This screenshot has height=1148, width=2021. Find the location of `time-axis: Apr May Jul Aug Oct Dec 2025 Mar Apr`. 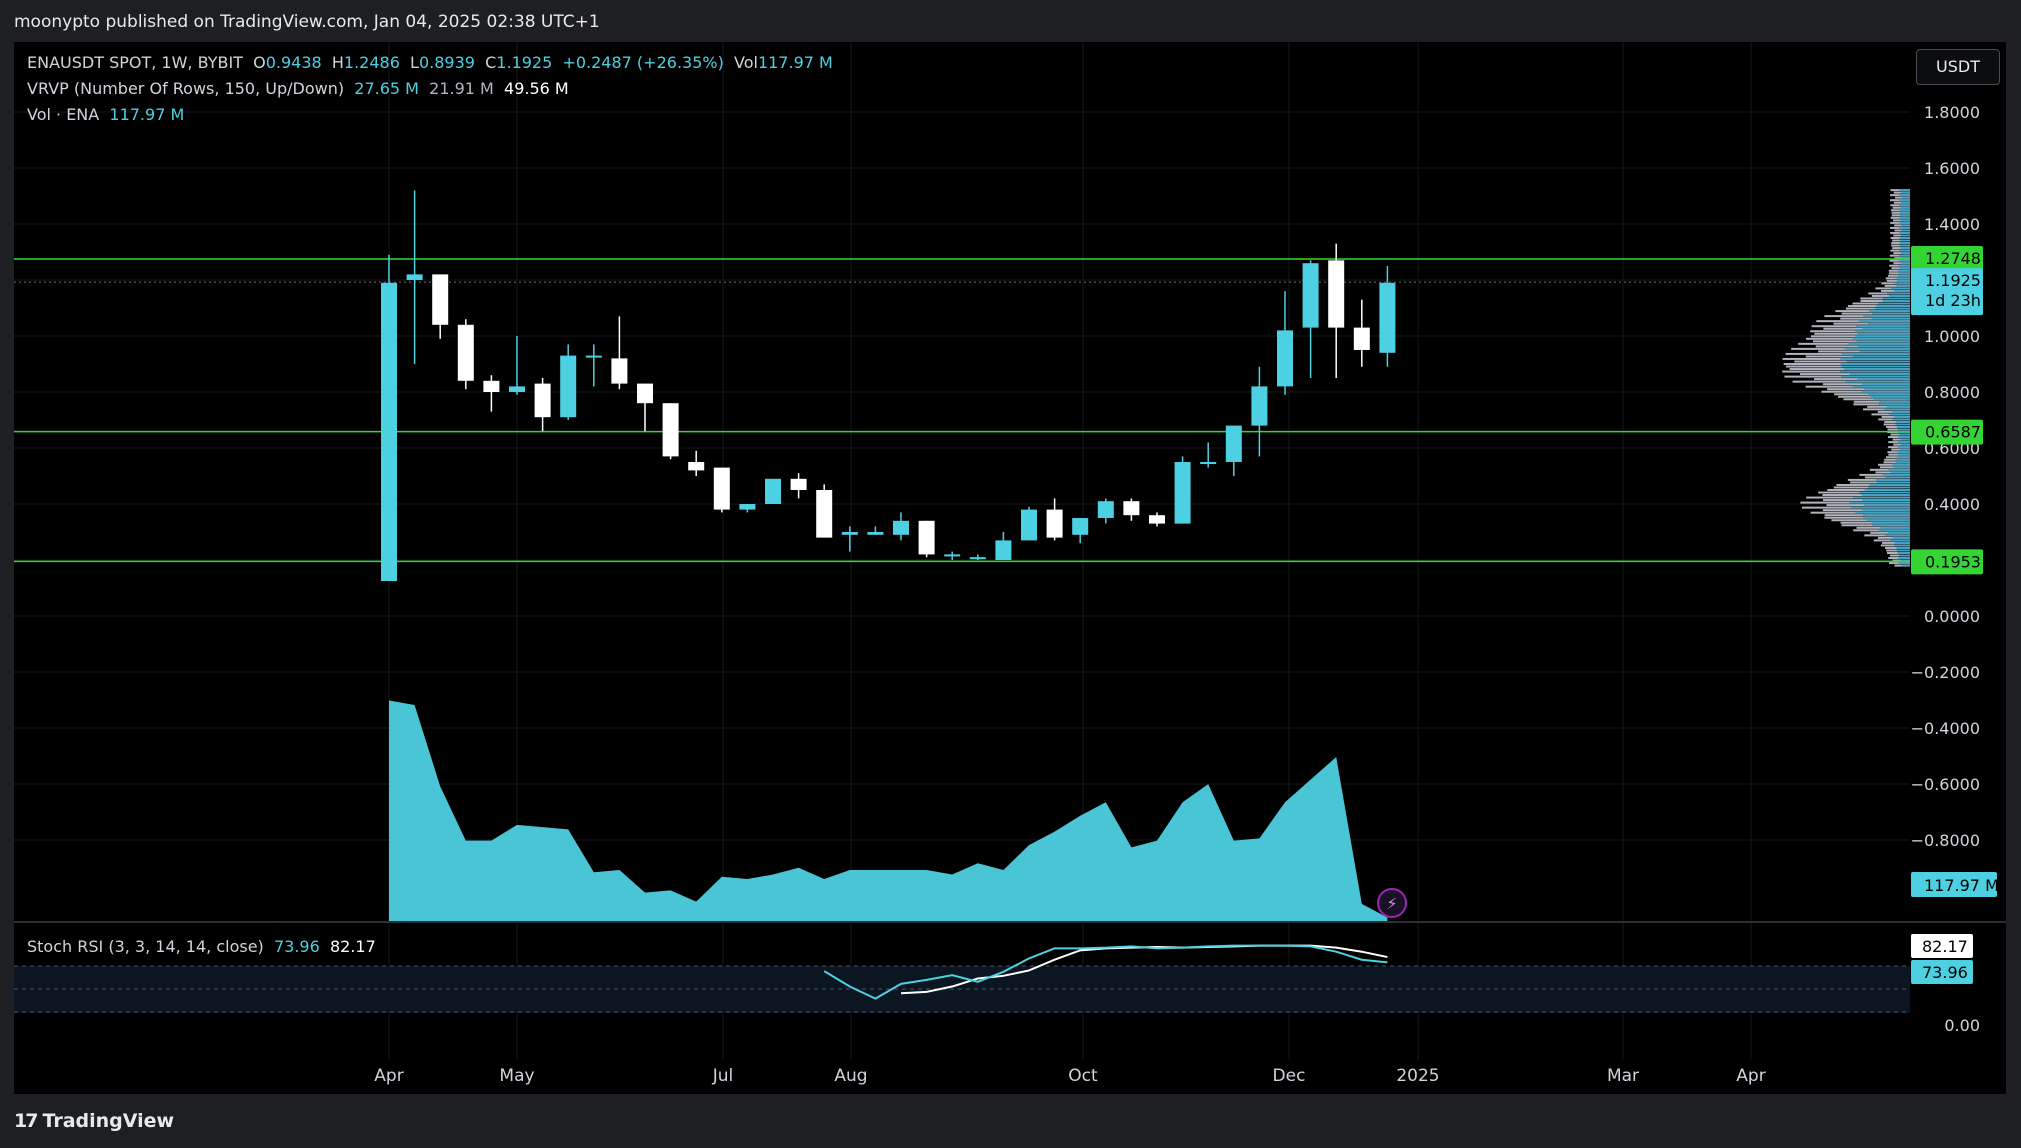

time-axis: Apr May Jul Aug Oct Dec 2025 Mar Apr is located at coordinates (1069, 1076).